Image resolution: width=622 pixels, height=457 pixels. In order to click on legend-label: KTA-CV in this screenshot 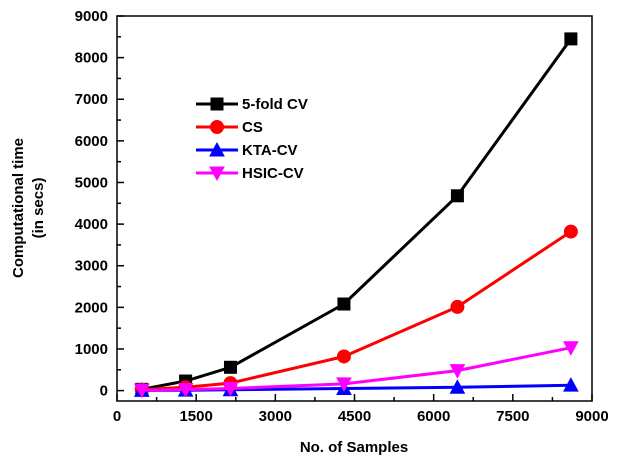, I will do `click(270, 150)`.